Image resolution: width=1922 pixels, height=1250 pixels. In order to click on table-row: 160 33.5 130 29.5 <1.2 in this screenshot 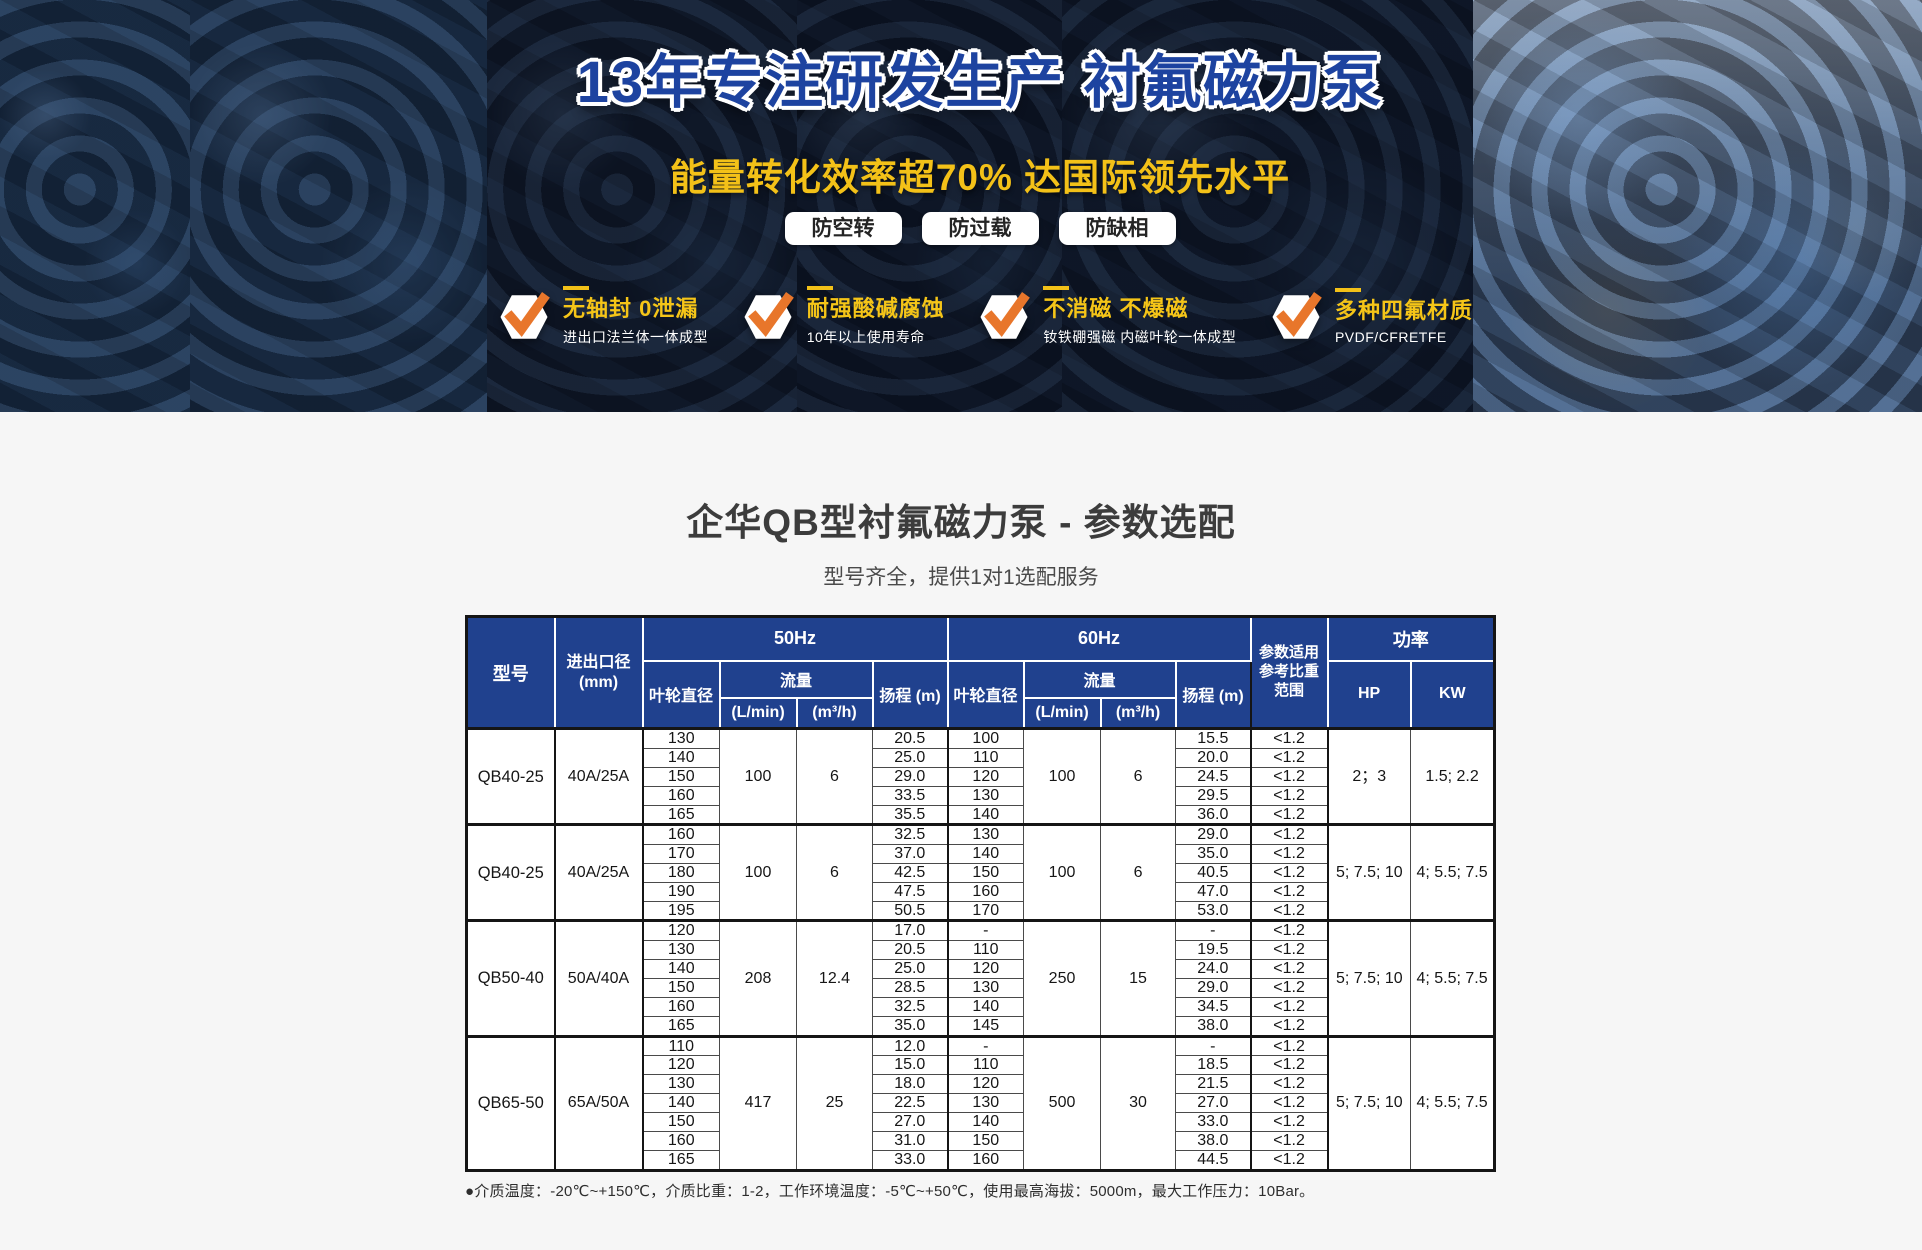, I will do `click(981, 795)`.